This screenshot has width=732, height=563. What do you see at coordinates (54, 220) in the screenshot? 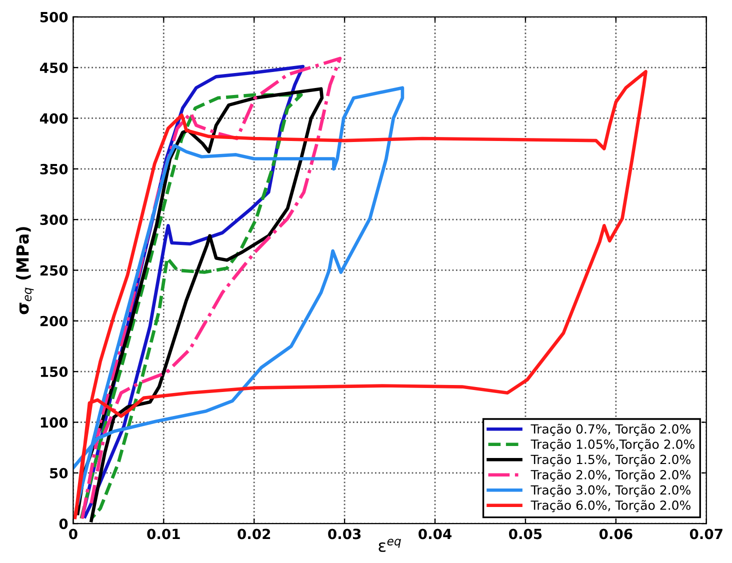
I see `y-tick-label: 300` at bounding box center [54, 220].